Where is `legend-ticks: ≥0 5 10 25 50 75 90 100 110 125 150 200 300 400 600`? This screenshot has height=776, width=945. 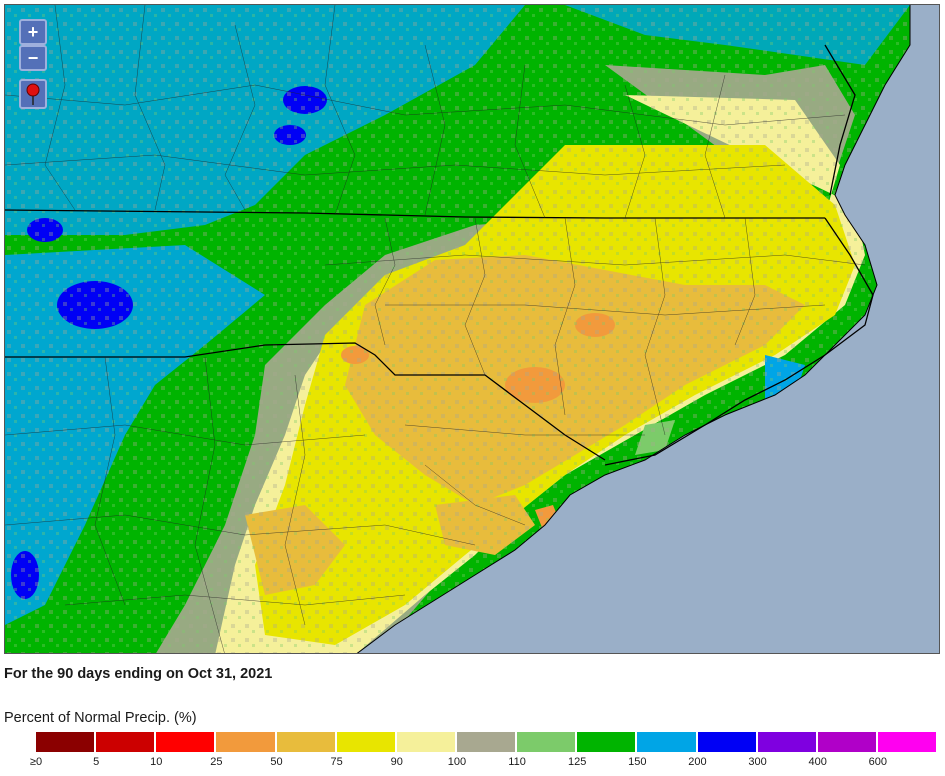
legend-ticks: ≥0 5 10 25 50 75 90 100 110 125 150 200 300 400 600 is located at coordinates (472, 765).